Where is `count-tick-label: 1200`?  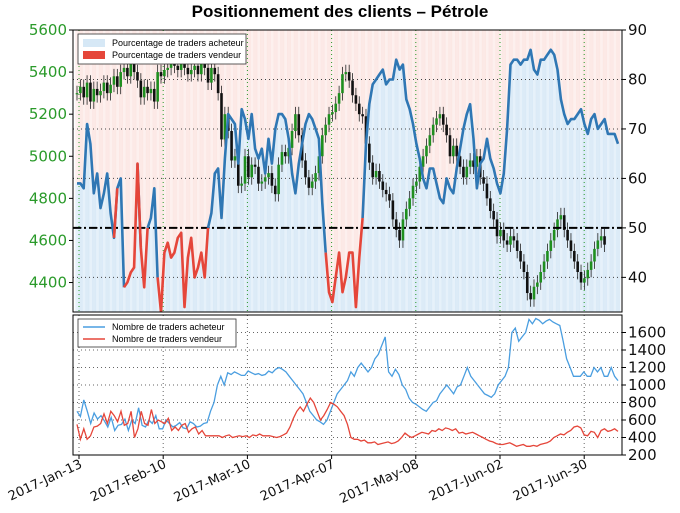
count-tick-label: 1200 is located at coordinates (647, 368).